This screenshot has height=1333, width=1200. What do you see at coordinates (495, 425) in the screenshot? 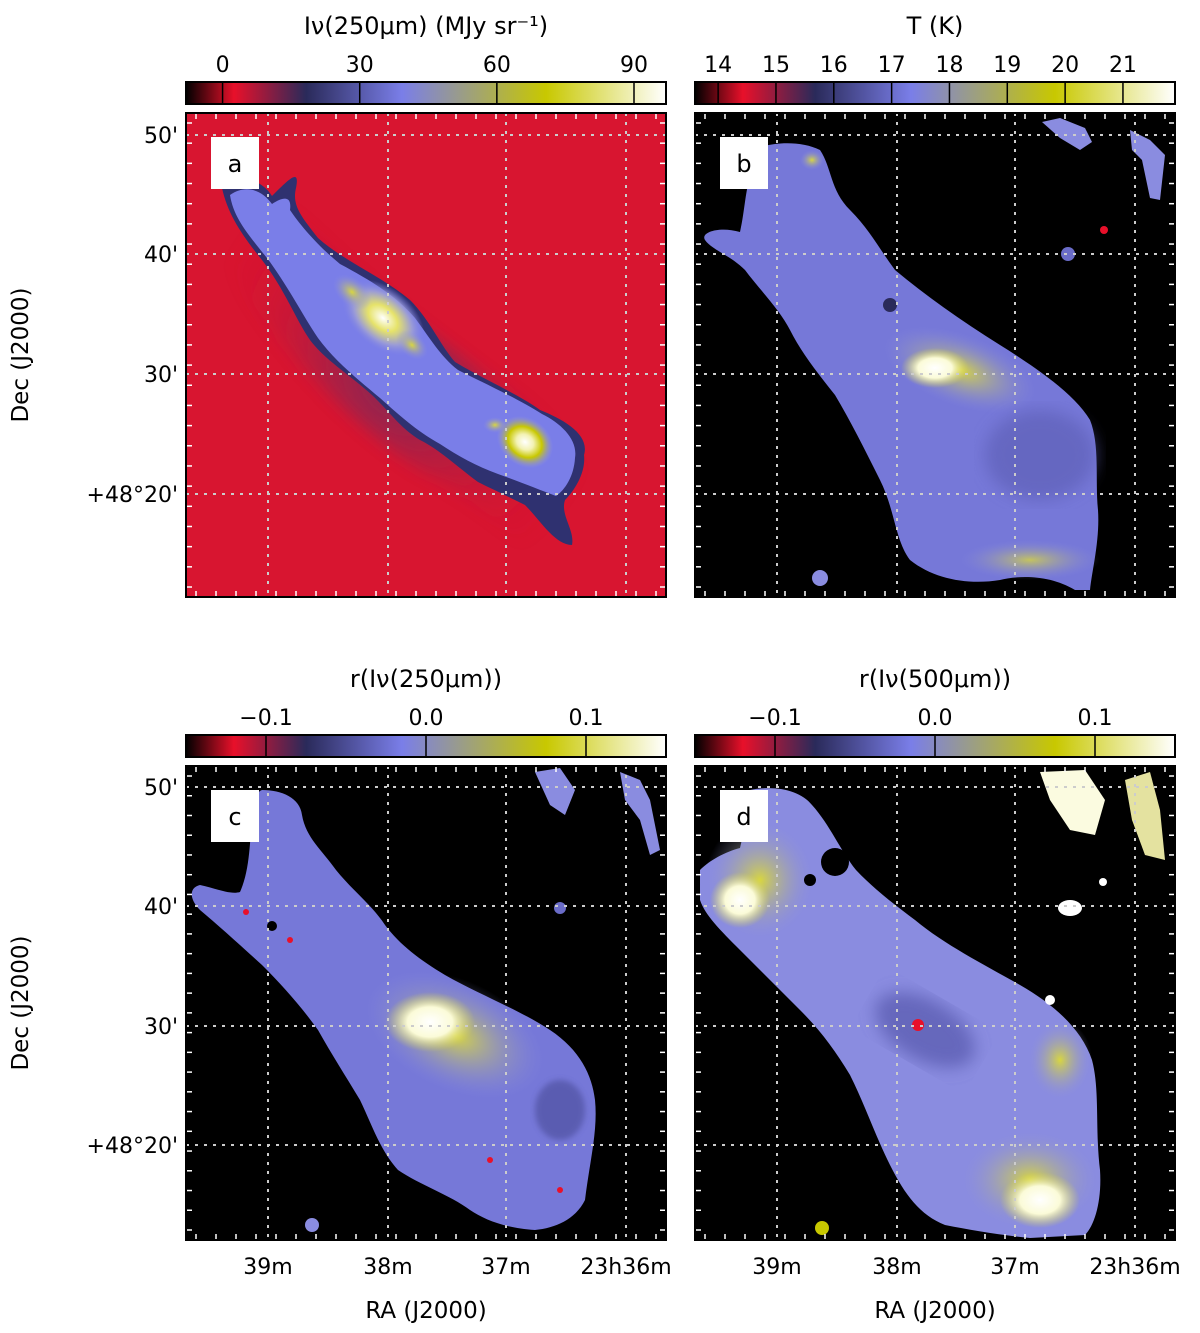
I see `bright-core-5-a` at bounding box center [495, 425].